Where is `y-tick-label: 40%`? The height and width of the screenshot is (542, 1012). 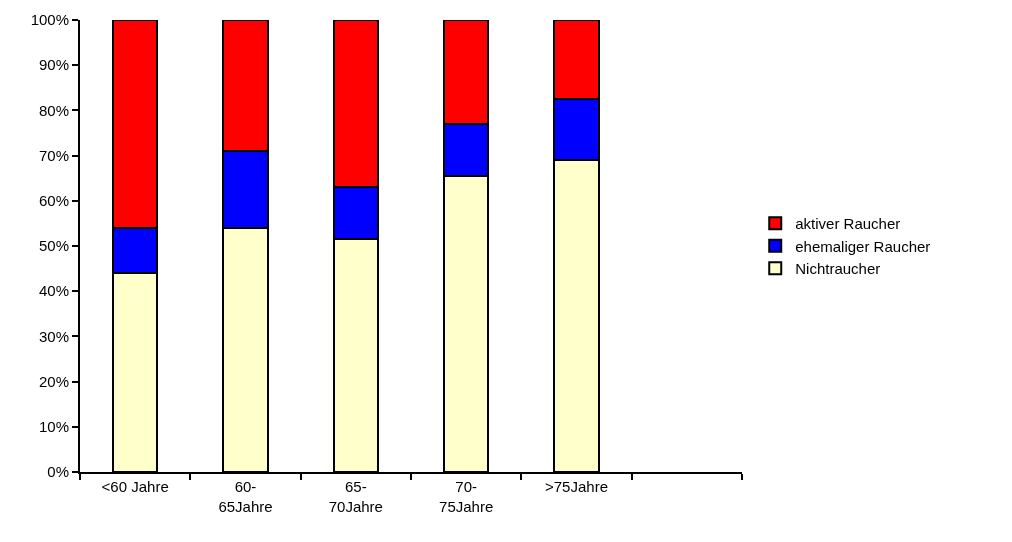
y-tick-label: 40% is located at coordinates (53, 291).